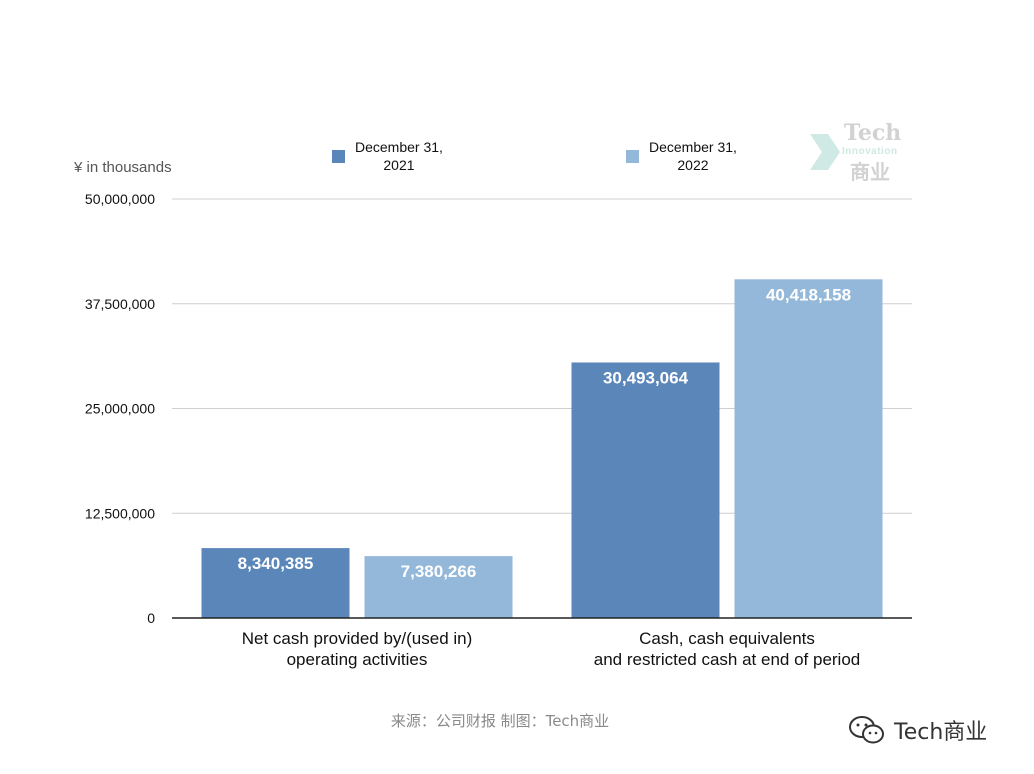 This screenshot has height=774, width=1034. I want to click on brand-mark: Tech商业, so click(917, 730).